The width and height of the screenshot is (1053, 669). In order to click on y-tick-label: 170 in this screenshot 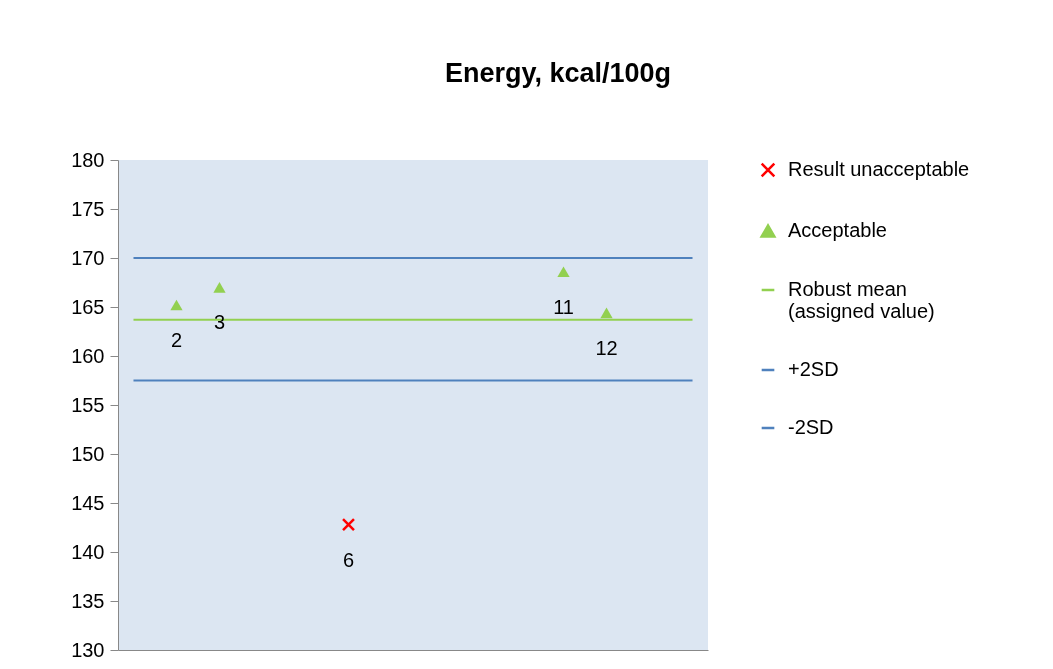, I will do `click(88, 257)`.